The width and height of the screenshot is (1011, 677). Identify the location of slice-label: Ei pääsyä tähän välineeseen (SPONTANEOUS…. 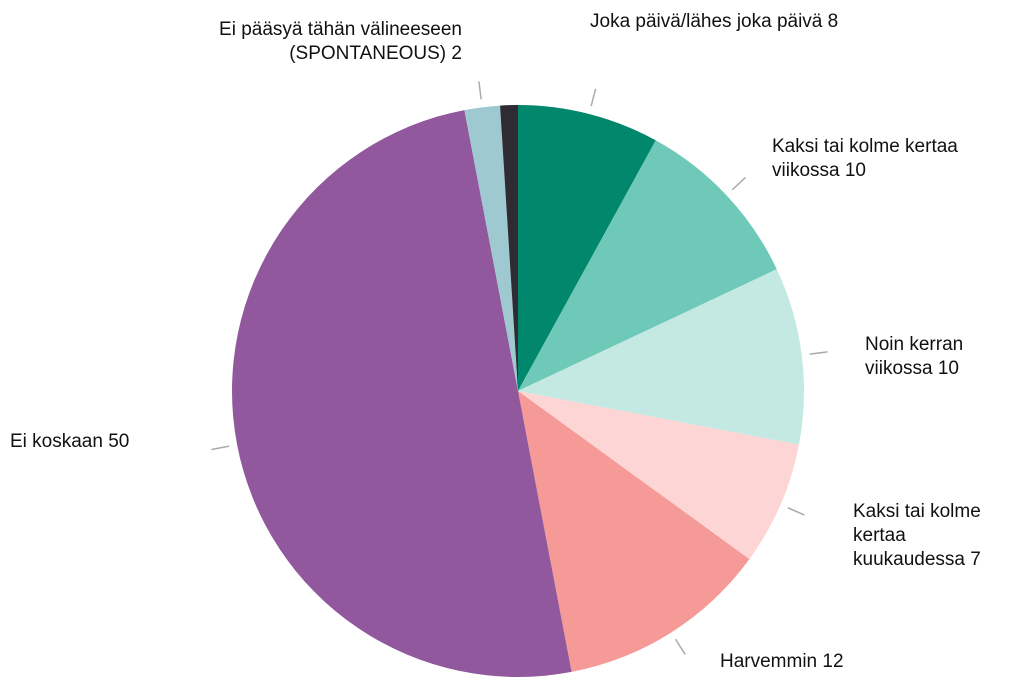
(301, 42).